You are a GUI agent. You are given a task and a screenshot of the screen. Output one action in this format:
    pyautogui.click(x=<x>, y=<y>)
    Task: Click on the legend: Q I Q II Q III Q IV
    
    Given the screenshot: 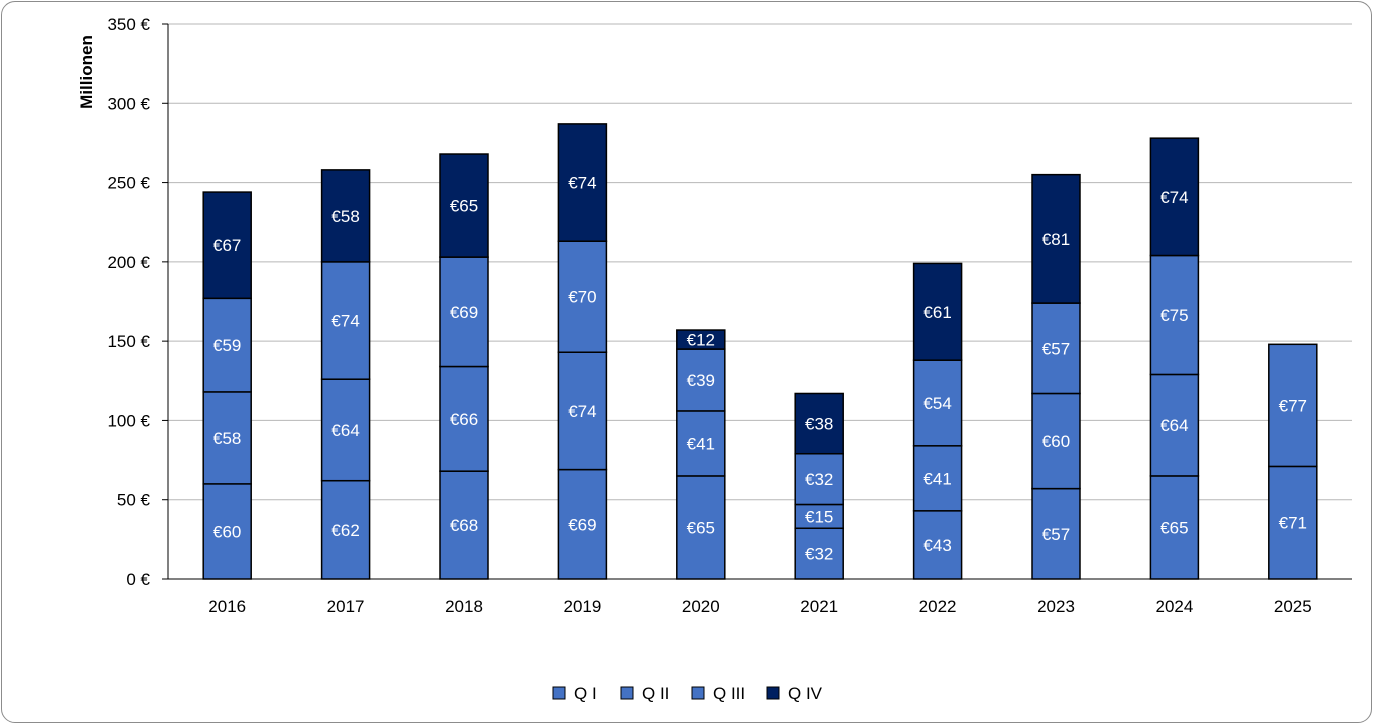 What is the action you would take?
    pyautogui.click(x=687, y=693)
    